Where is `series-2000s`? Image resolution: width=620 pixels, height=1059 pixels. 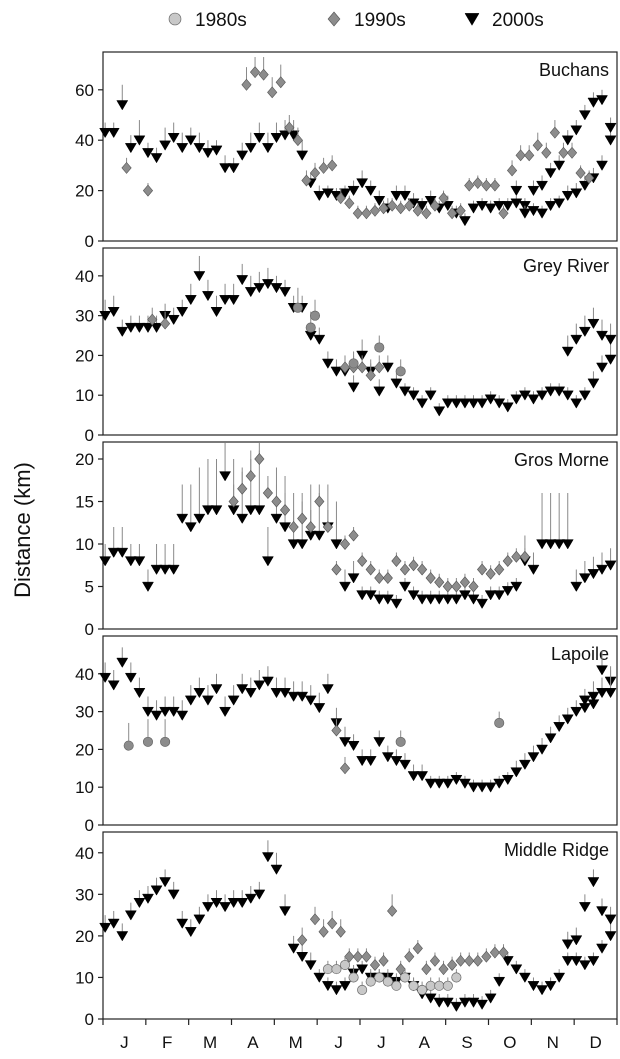 series-2000s is located at coordinates (589, 909).